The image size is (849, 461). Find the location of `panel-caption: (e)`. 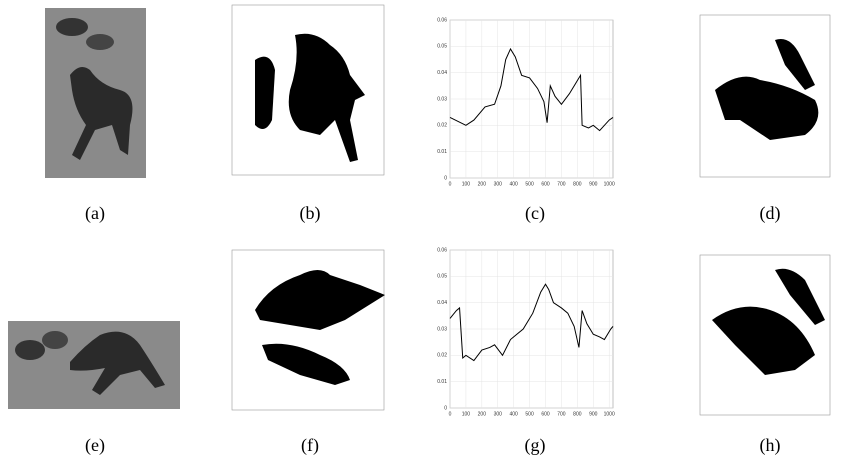

panel-caption: (e) is located at coordinates (95, 445).